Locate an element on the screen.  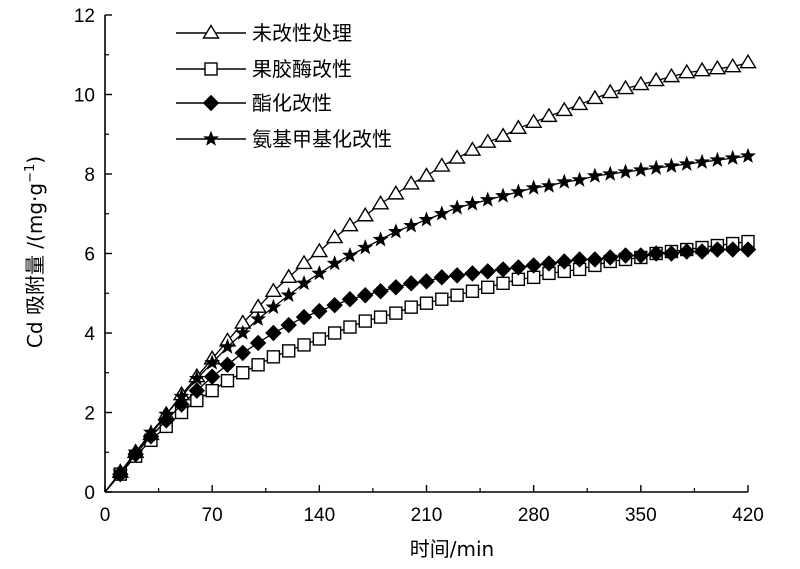
x-axis-title: 时间/min is located at coordinates (452, 549).